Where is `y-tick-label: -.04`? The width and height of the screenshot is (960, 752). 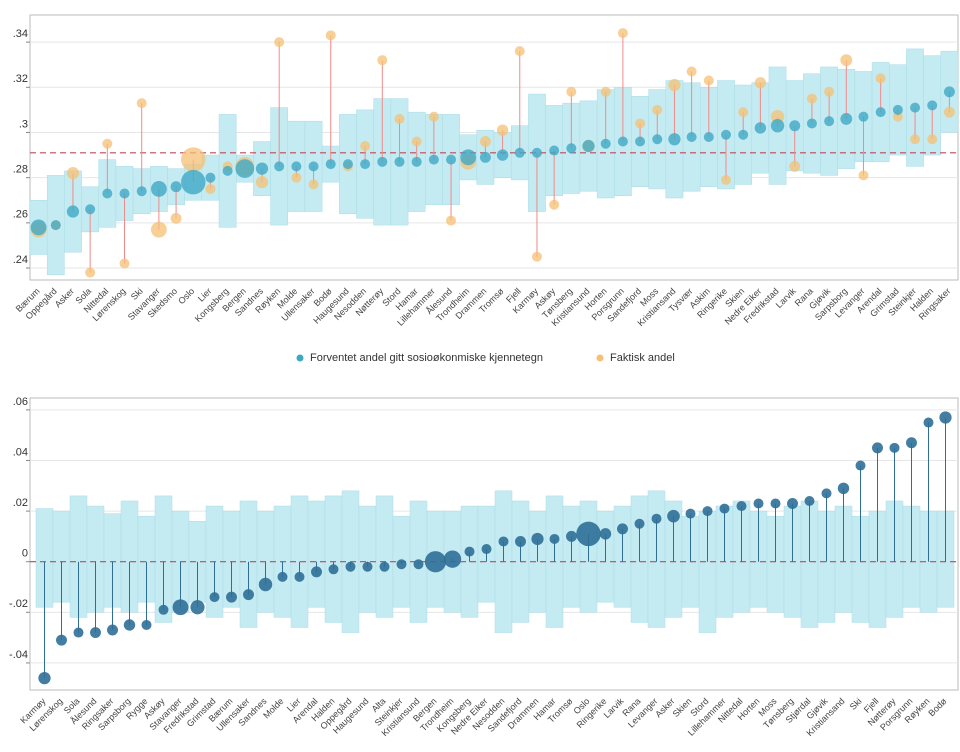
y-tick-label: -.04 is located at coordinates (18, 655).